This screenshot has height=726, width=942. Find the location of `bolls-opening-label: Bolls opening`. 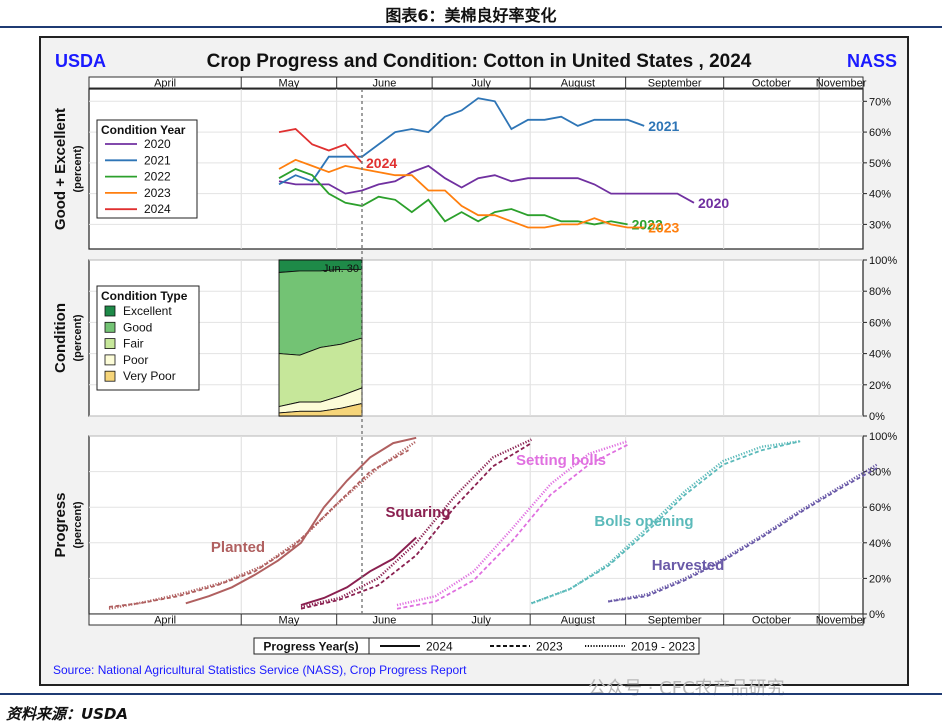

bolls-opening-label: Bolls opening is located at coordinates (643, 521).